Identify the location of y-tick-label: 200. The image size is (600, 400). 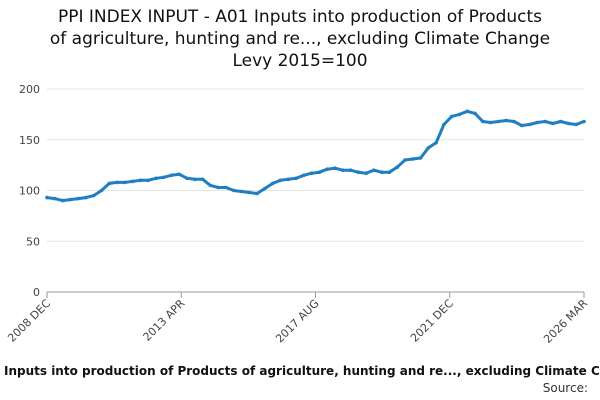
(29, 89).